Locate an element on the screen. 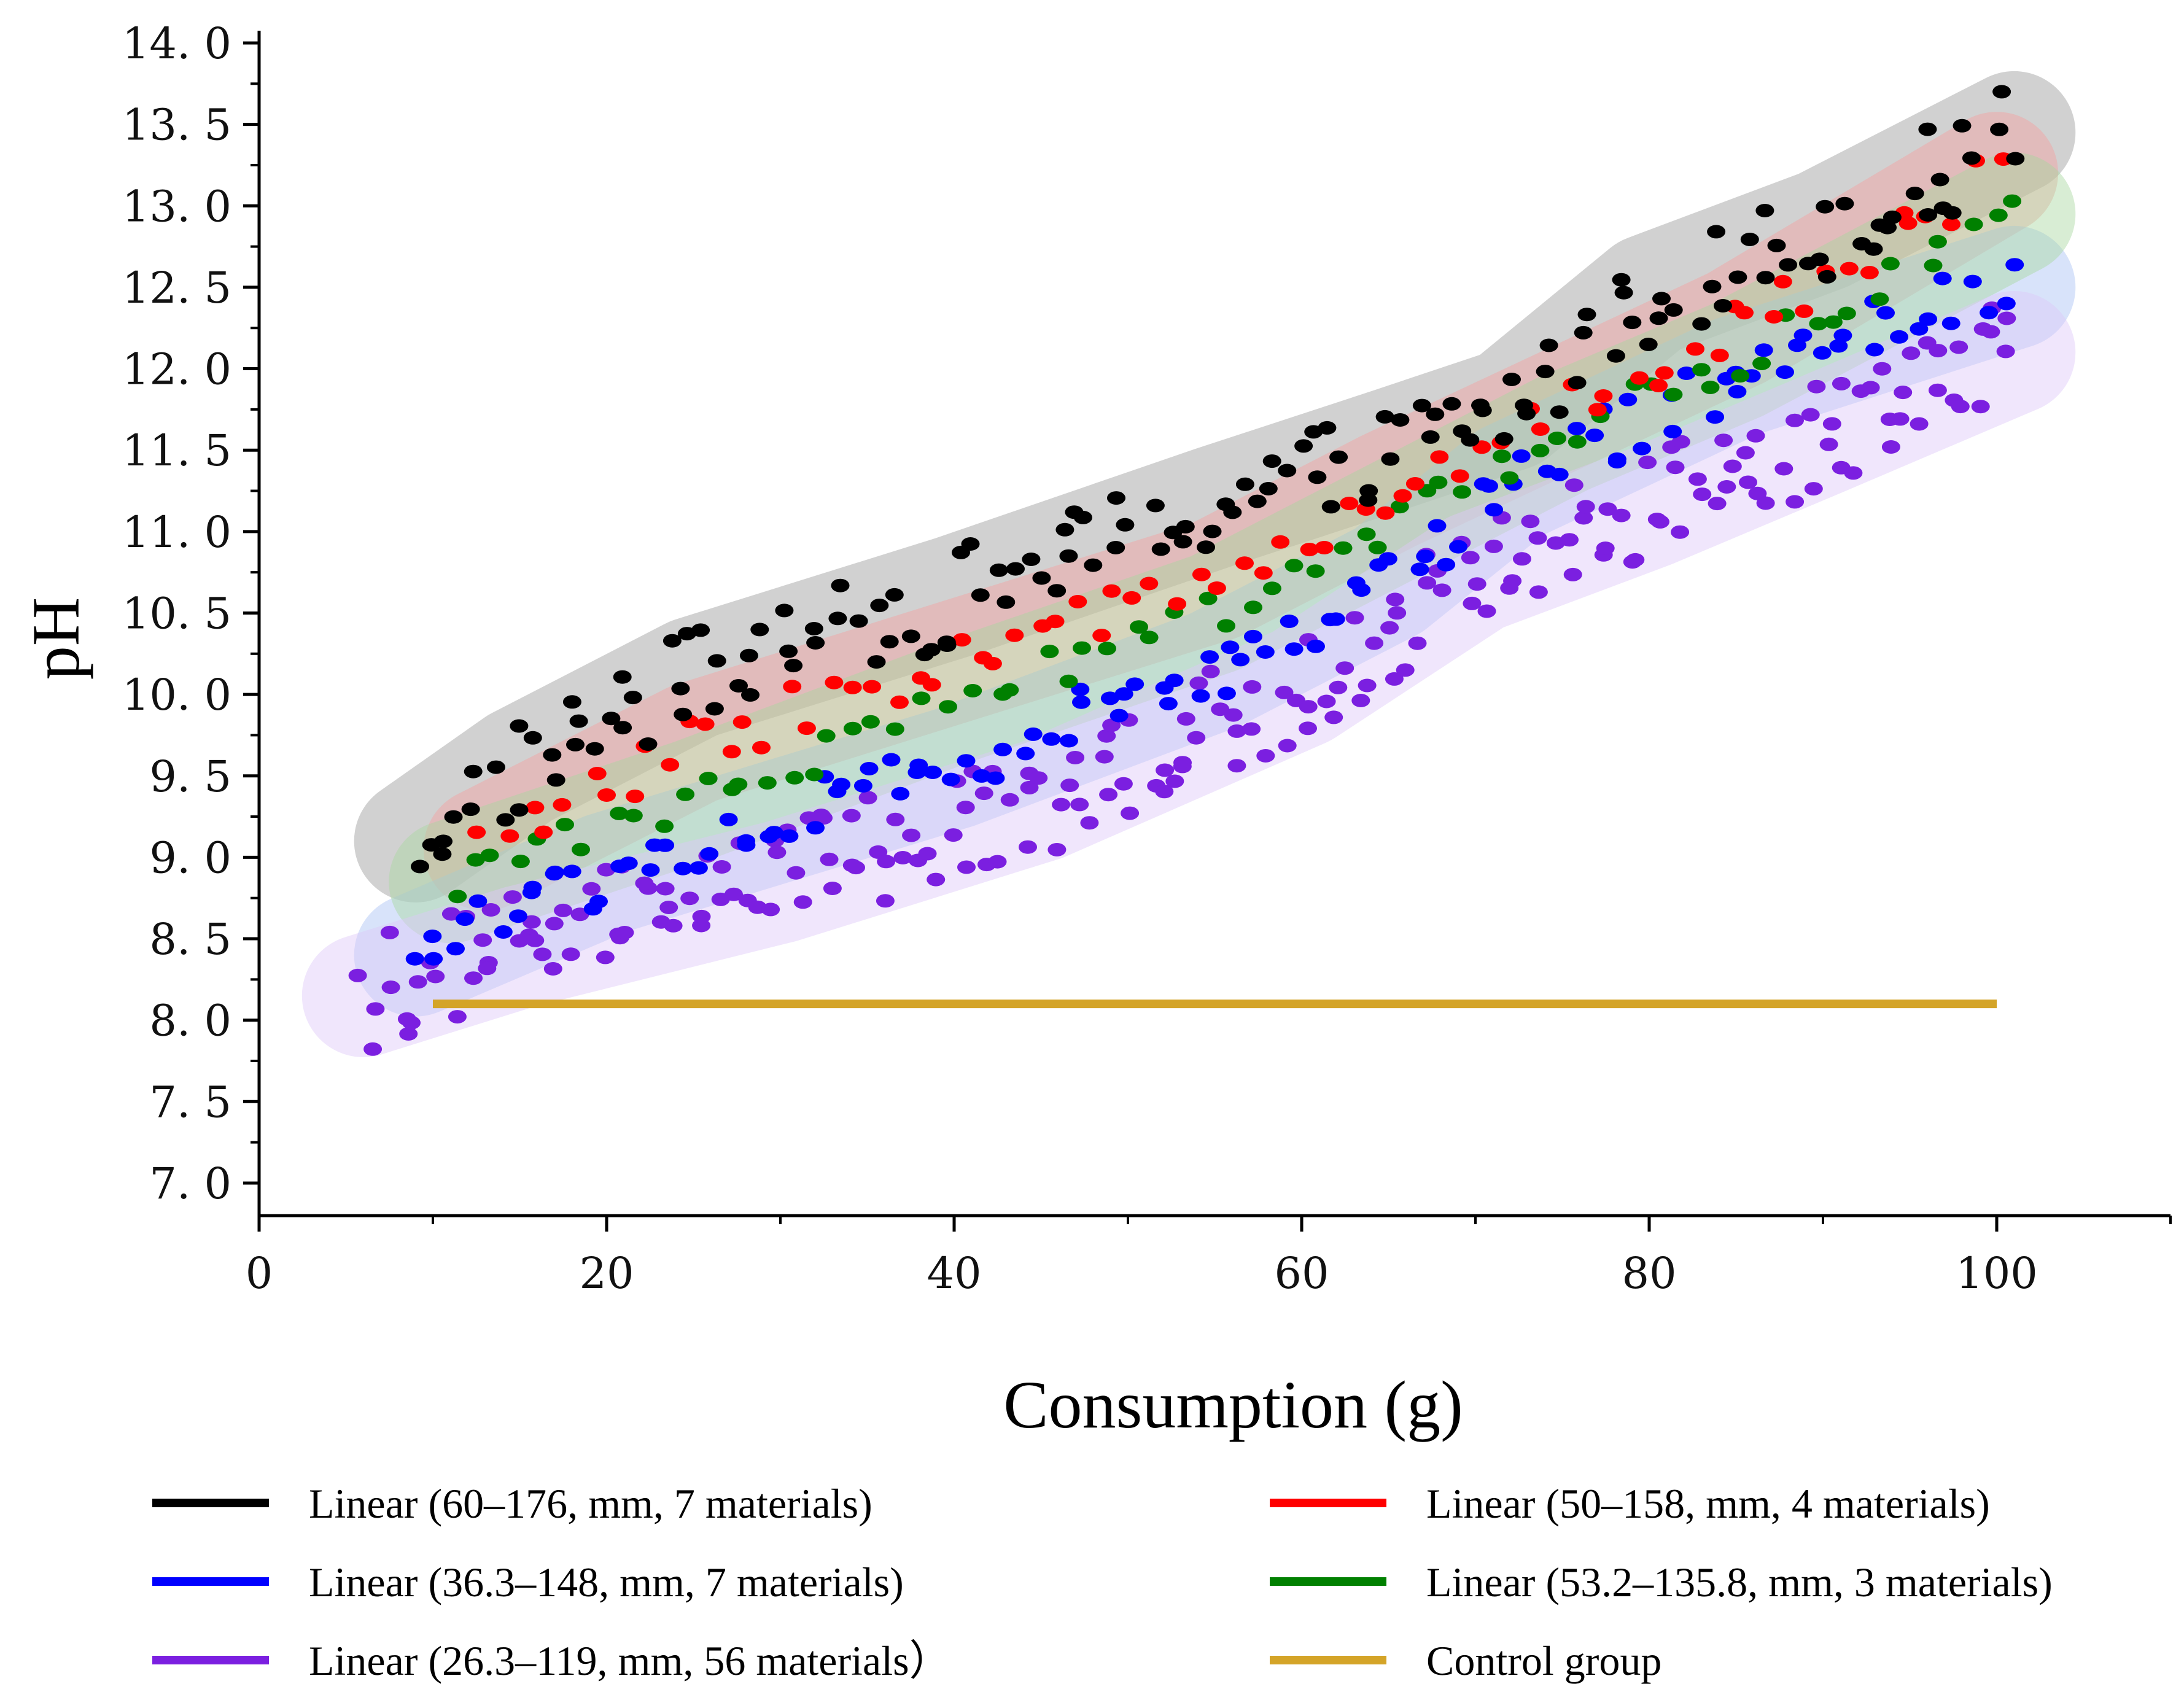 The height and width of the screenshot is (1708, 2184). legend-item-1: Linear (60–176, mm, 7 materials) is located at coordinates (512, 1503).